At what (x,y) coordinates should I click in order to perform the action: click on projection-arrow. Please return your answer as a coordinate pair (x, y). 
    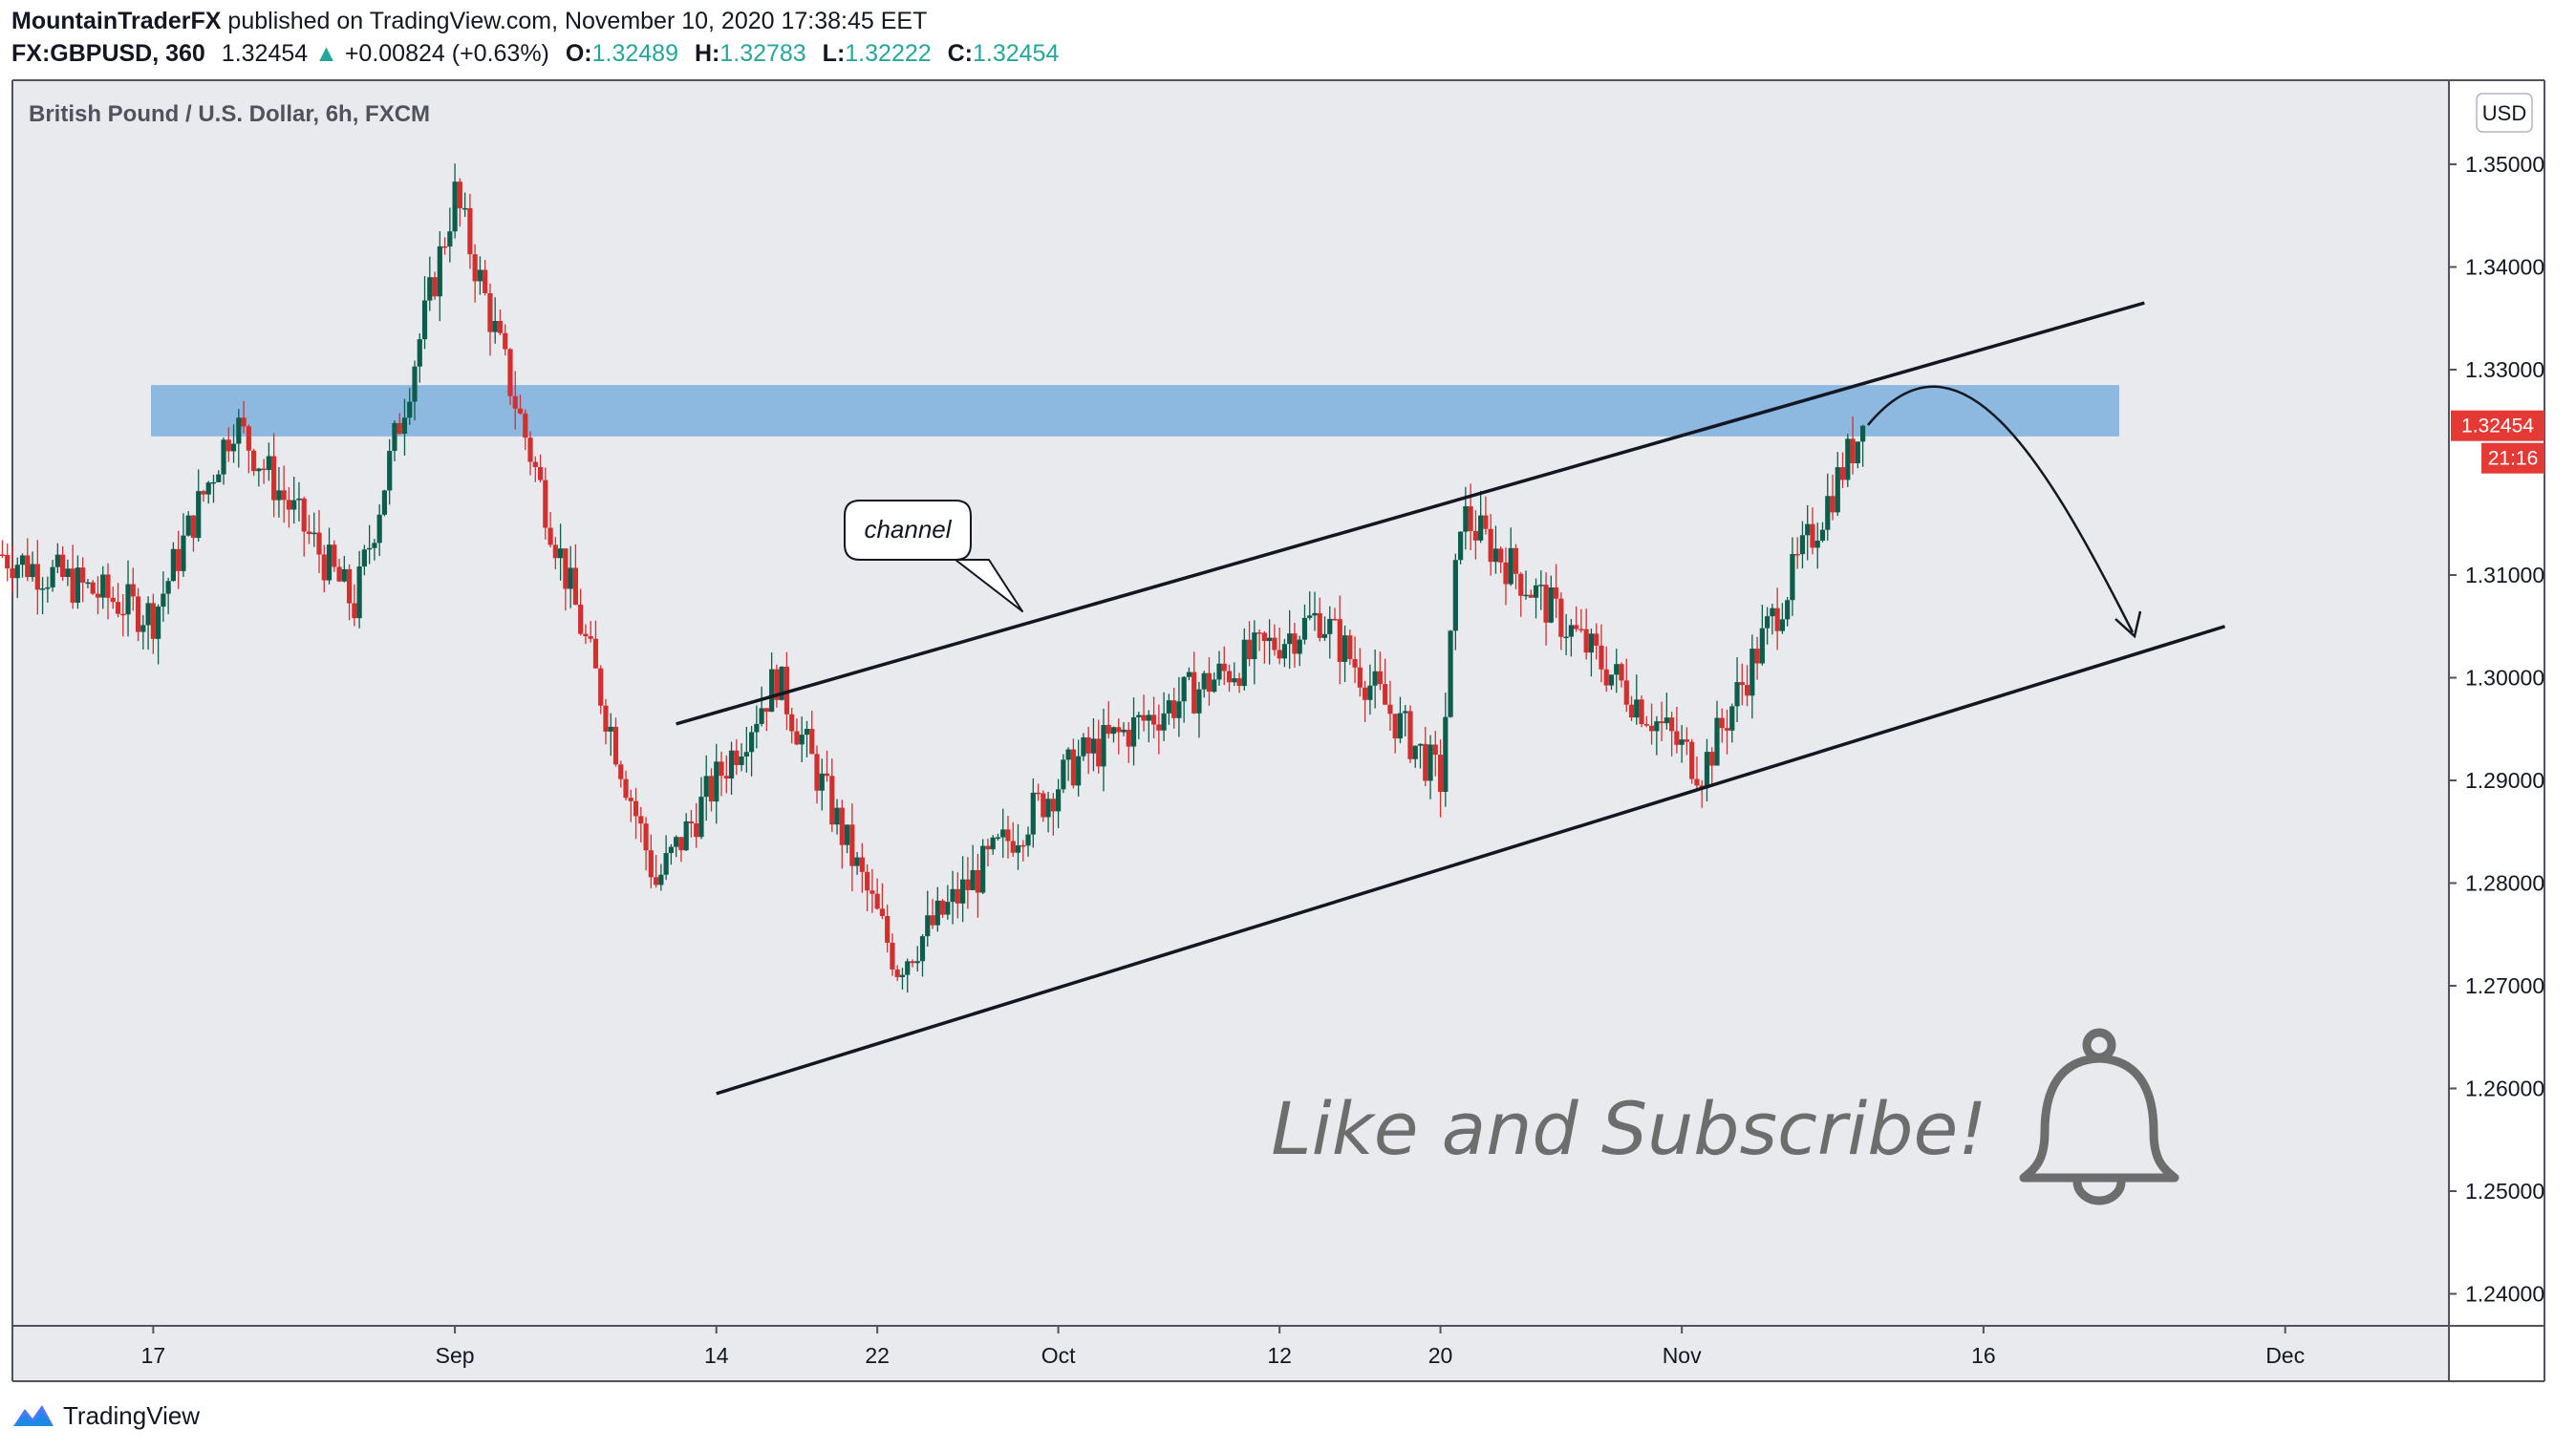
    Looking at the image, I should click on (2001, 509).